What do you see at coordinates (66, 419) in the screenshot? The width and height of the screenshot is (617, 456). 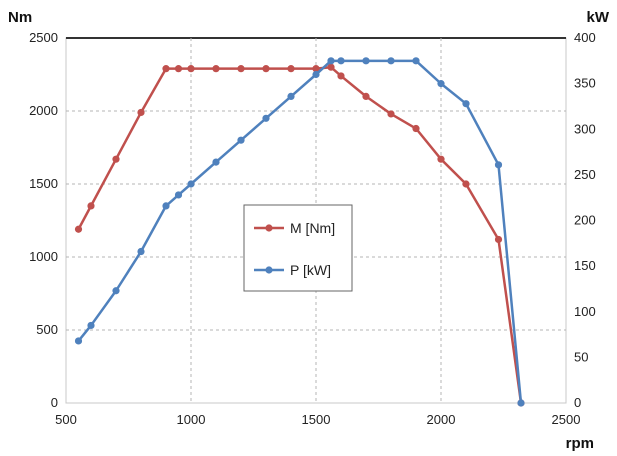 I see `x-tick-label: 500` at bounding box center [66, 419].